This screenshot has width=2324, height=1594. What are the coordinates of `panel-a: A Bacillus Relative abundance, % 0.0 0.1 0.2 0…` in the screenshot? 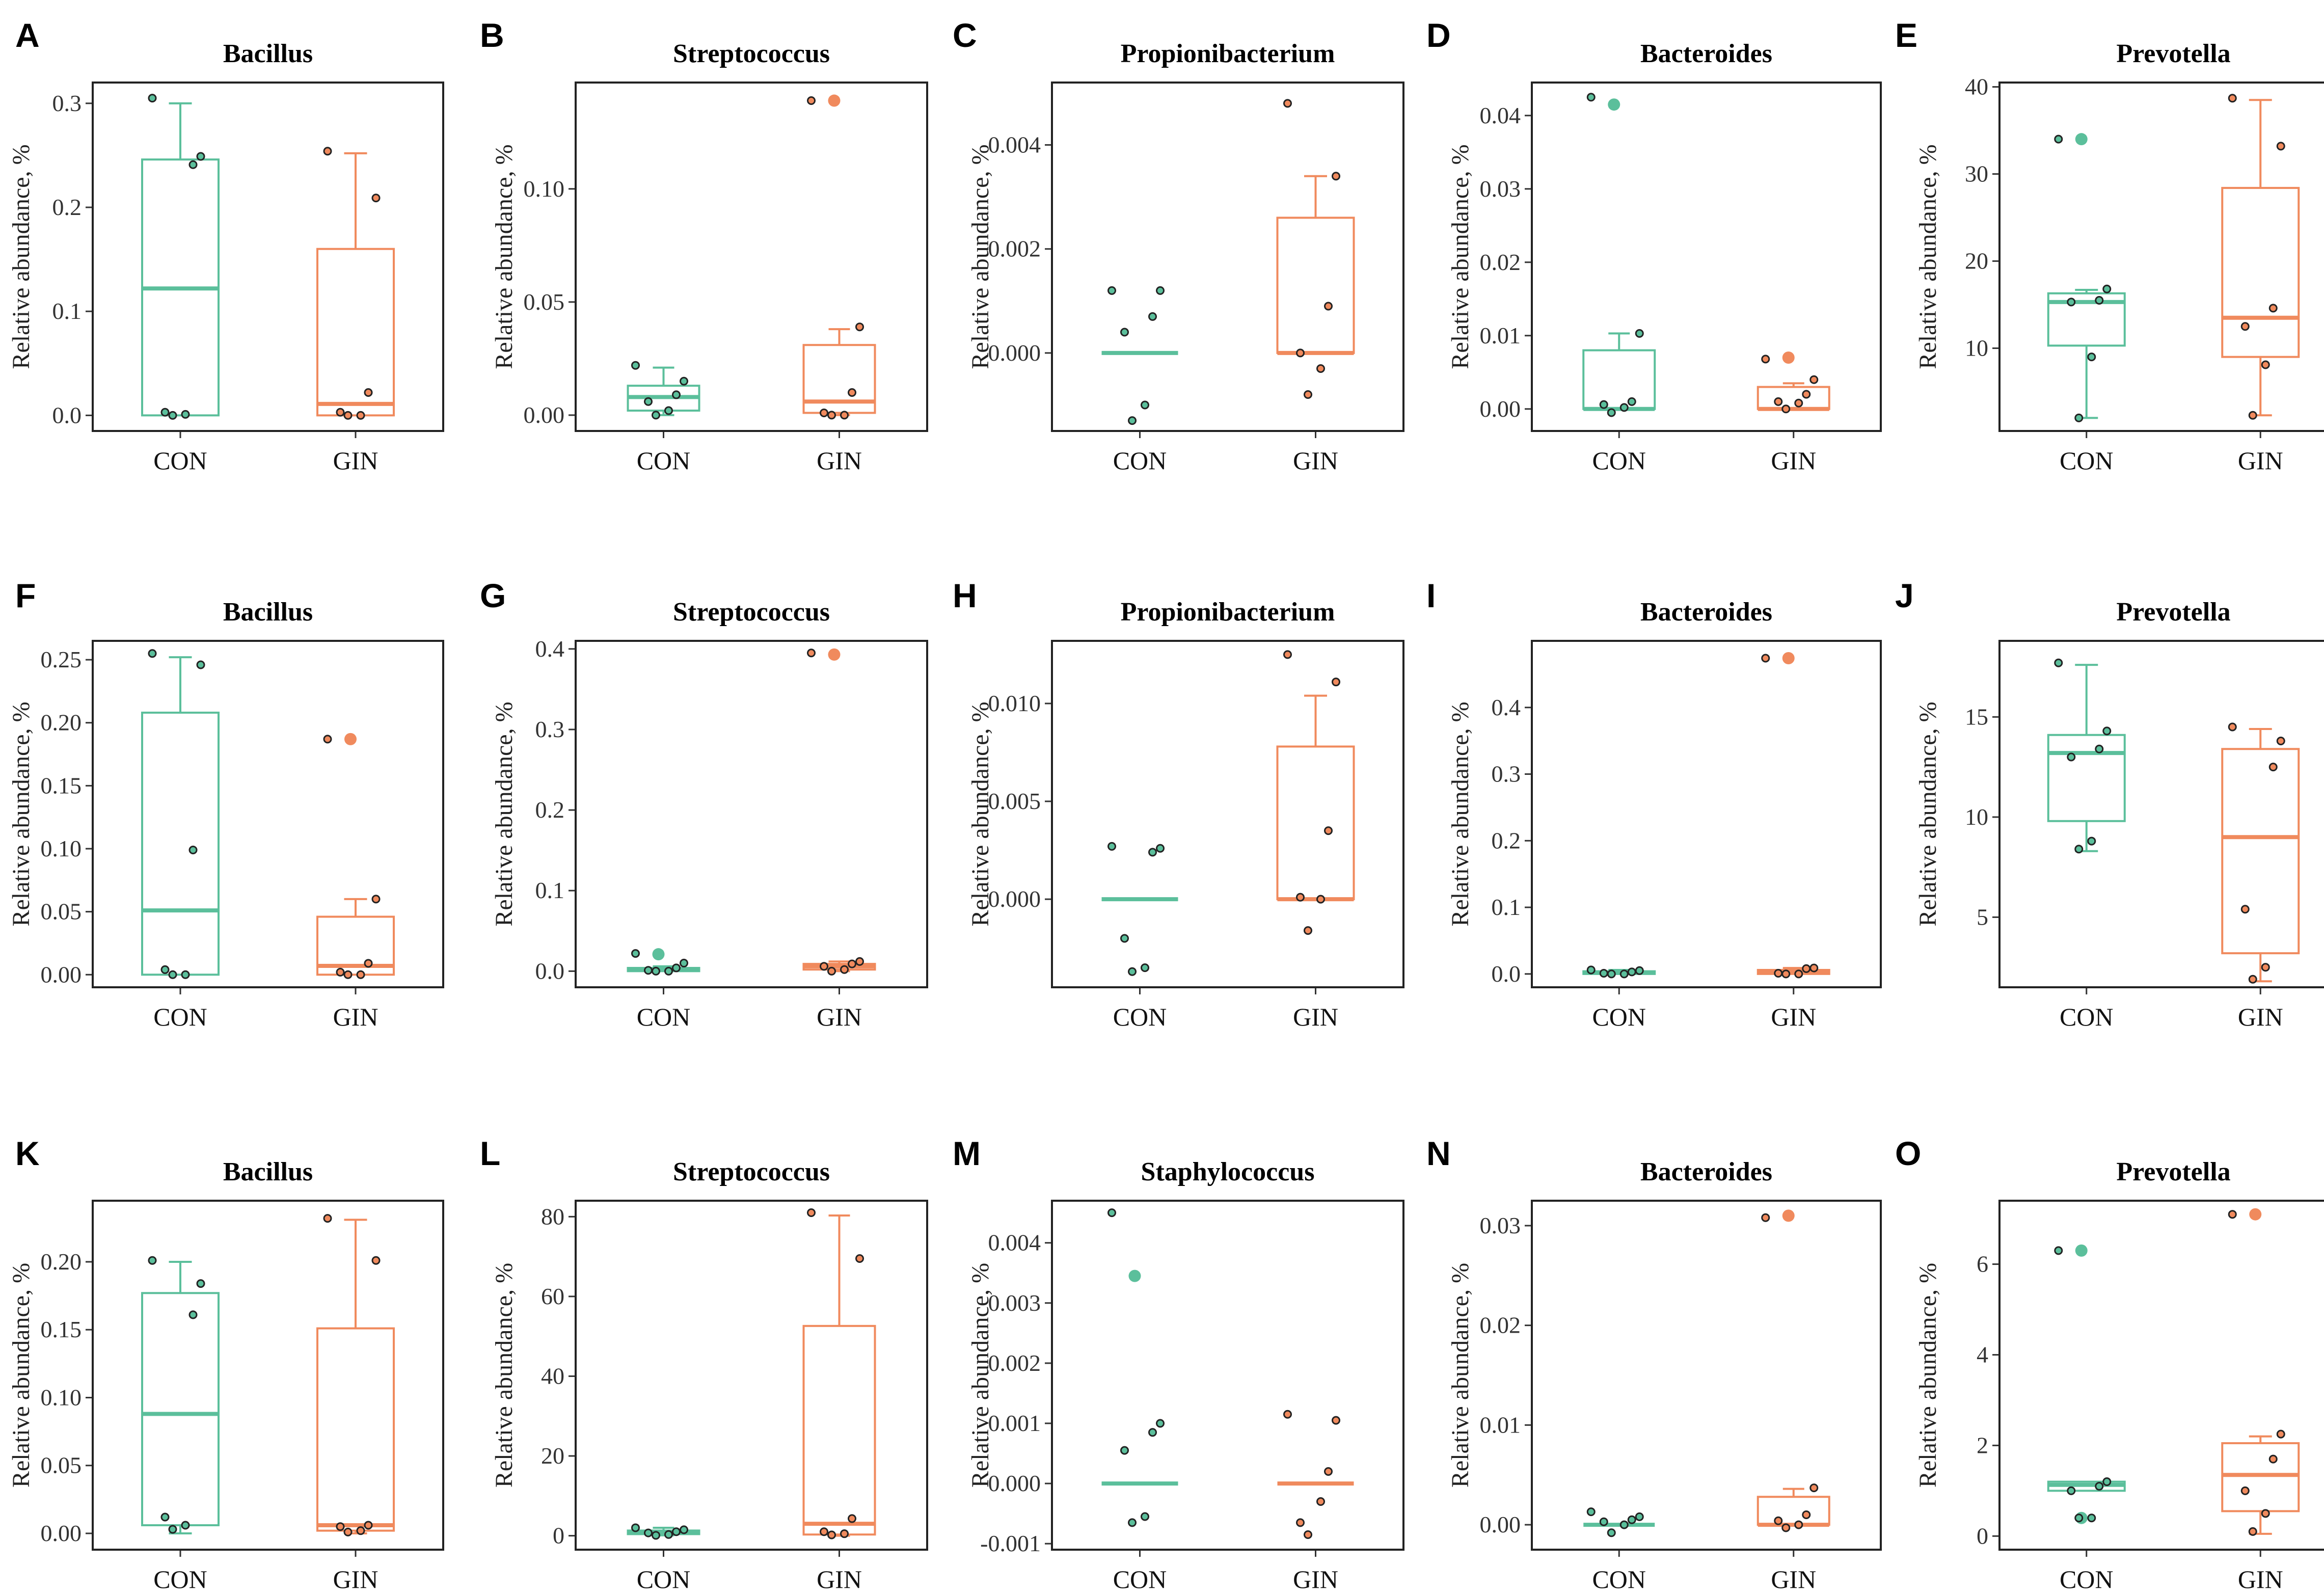 It's located at (226, 245).